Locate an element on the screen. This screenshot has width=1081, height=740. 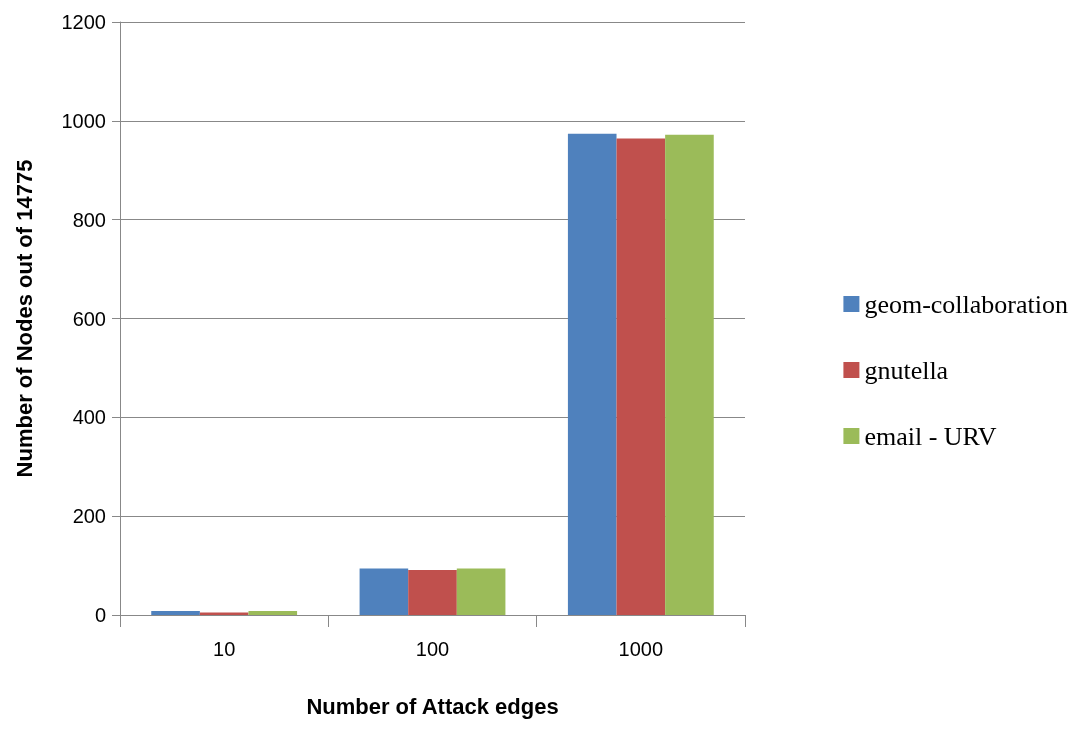
y-tick-label: 400 is located at coordinates (89, 417).